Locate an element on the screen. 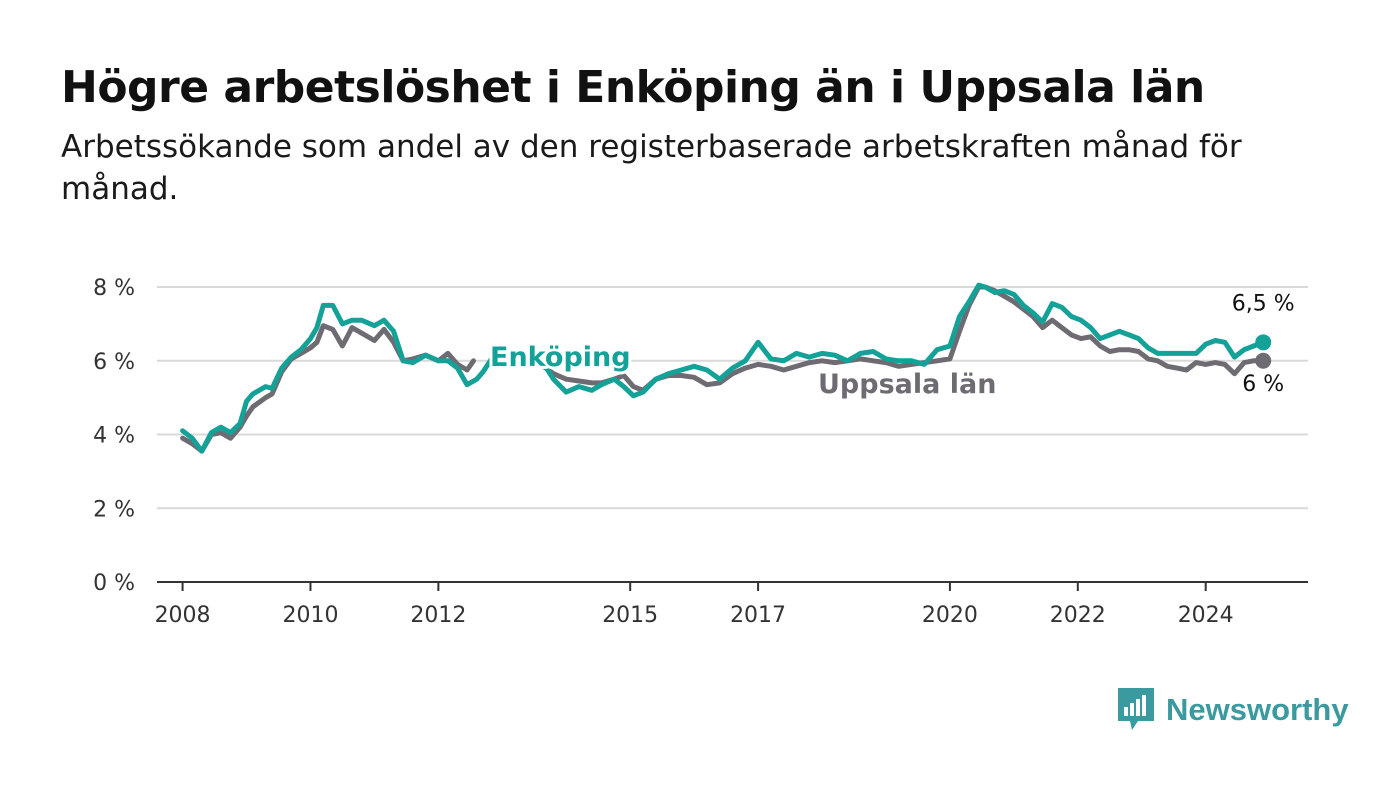 Image resolution: width=1400 pixels, height=794 pixels. y-tick-label: 8 % is located at coordinates (114, 288).